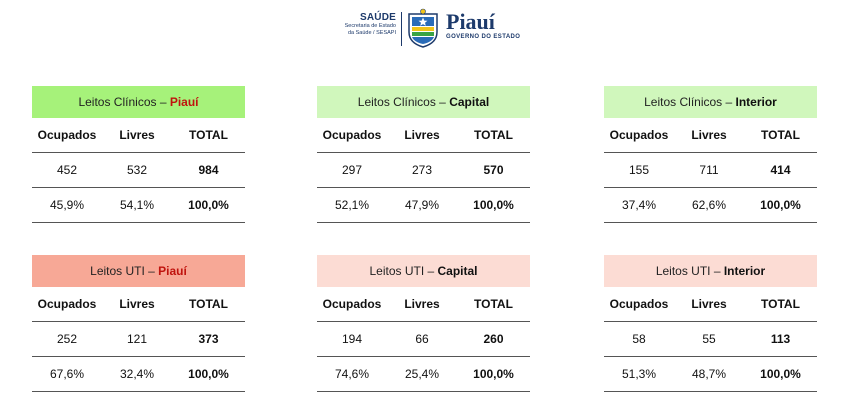 Image resolution: width=850 pixels, height=408 pixels. I want to click on counts-row: 155 711 414, so click(710, 170).